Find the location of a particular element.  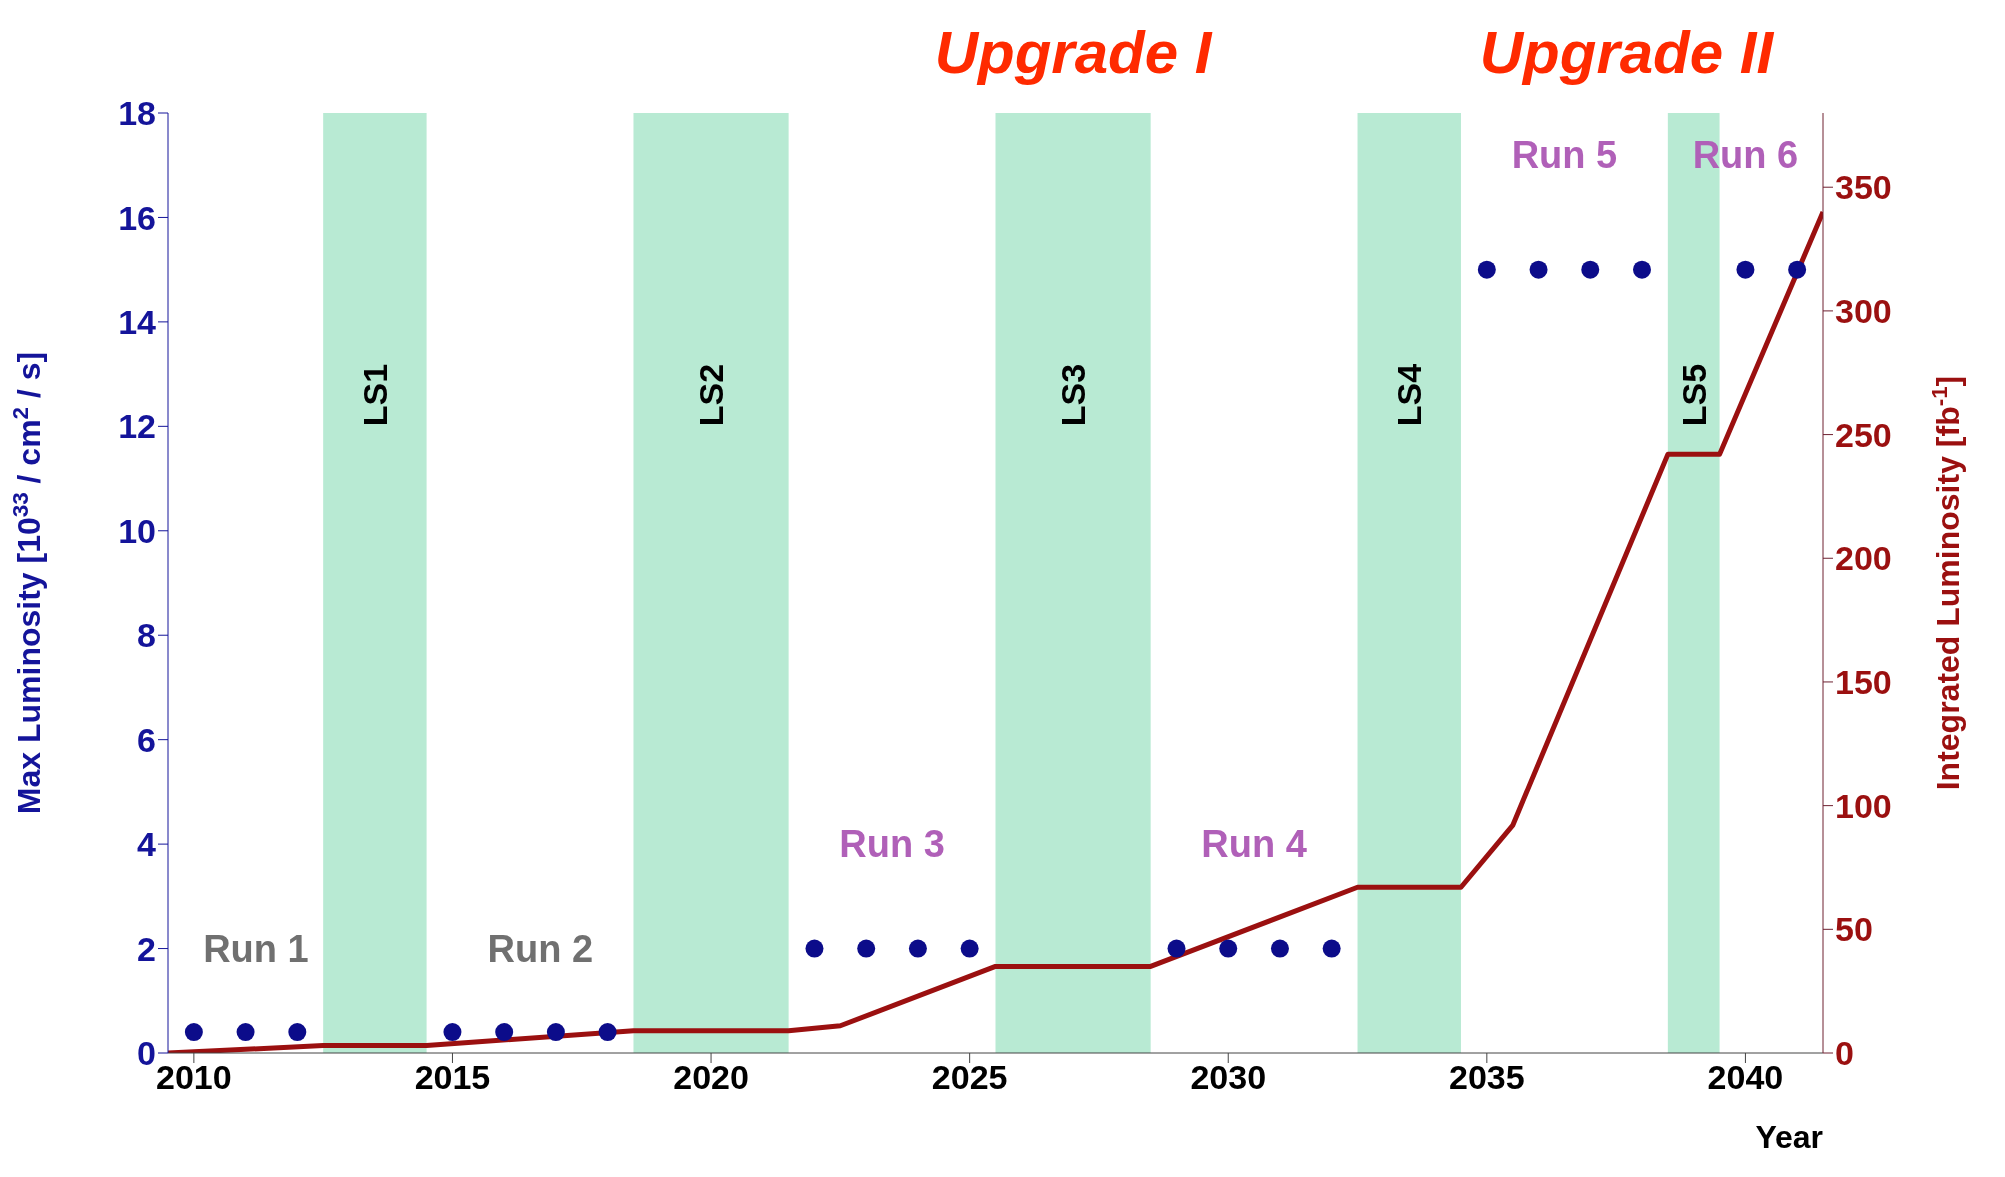

y-tick-label: 16 is located at coordinates (137, 217).